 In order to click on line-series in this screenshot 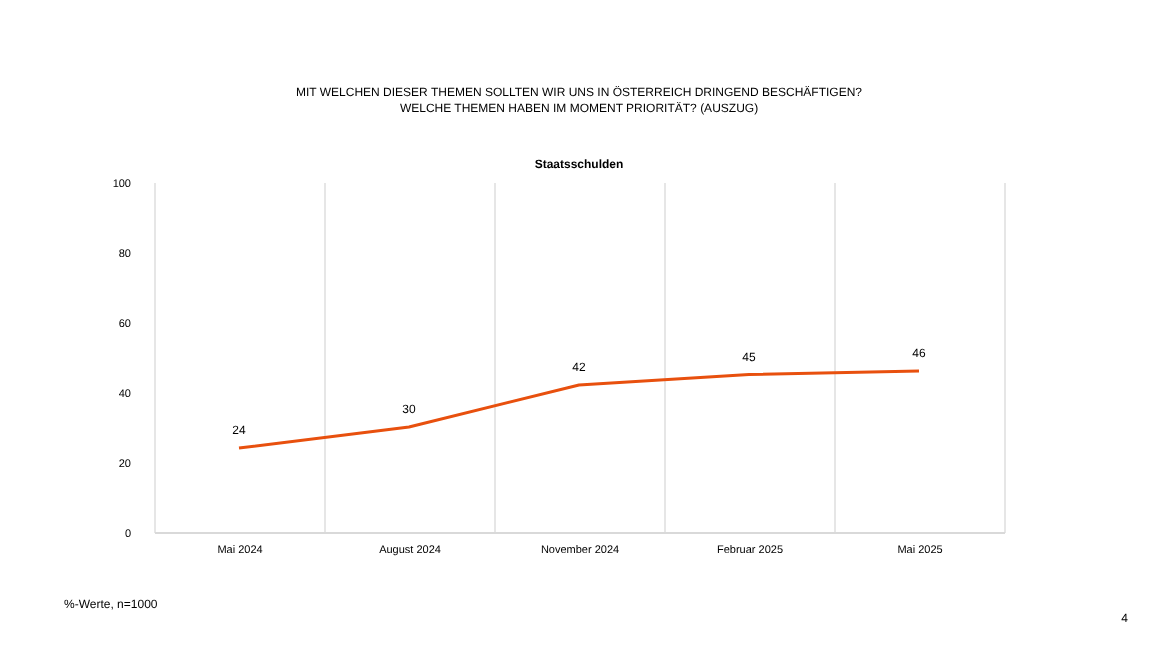, I will do `click(579, 409)`.